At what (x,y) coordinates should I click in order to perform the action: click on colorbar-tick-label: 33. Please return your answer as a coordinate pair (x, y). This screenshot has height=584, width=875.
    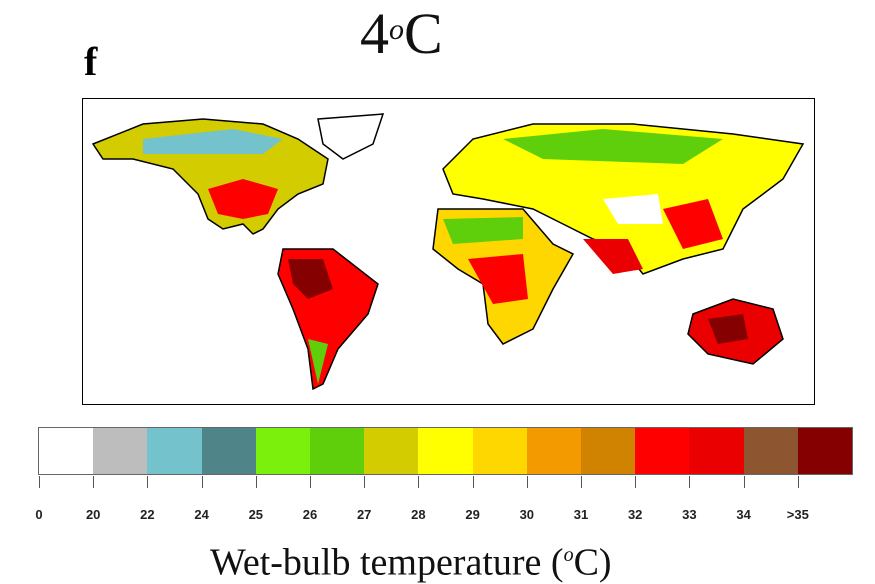
    Looking at the image, I should click on (689, 514).